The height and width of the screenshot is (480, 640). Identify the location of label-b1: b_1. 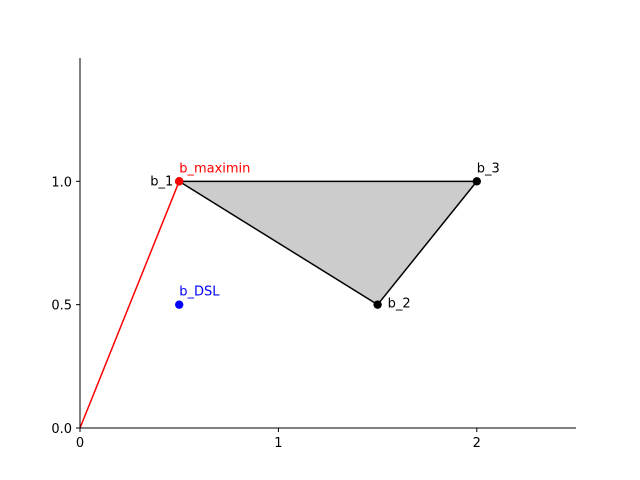
(161, 181).